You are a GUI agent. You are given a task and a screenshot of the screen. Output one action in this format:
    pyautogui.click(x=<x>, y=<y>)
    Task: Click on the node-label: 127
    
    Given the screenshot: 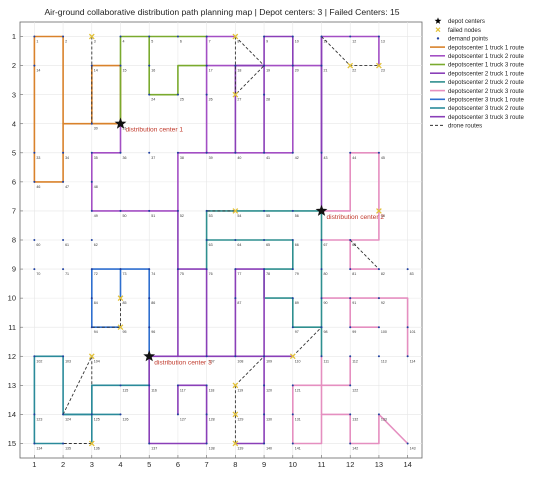 What is the action you would take?
    pyautogui.click(x=183, y=419)
    